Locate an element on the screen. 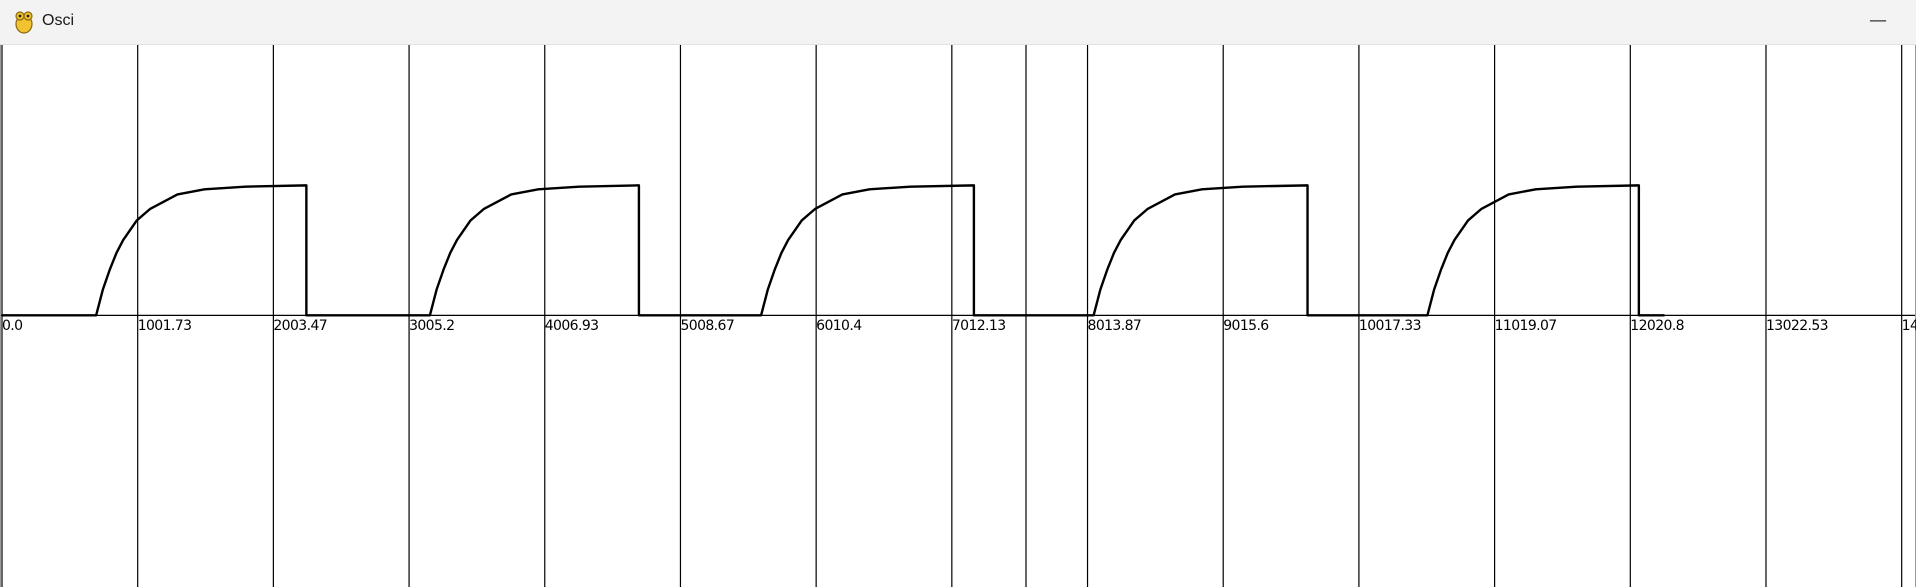  x-tick-label: 8013.87 is located at coordinates (1115, 326).